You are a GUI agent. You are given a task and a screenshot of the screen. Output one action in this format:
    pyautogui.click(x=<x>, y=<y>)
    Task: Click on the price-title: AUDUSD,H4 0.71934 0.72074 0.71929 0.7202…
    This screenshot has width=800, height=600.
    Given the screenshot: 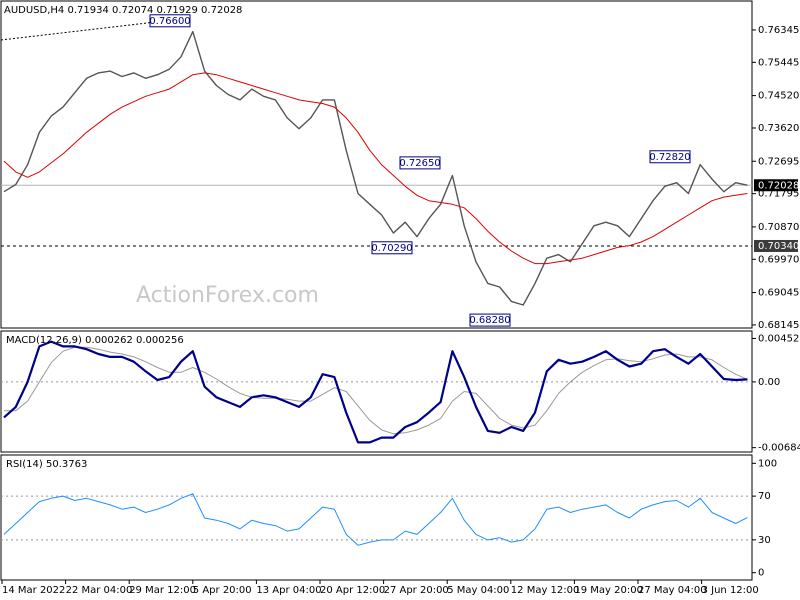 What is the action you would take?
    pyautogui.click(x=123, y=10)
    